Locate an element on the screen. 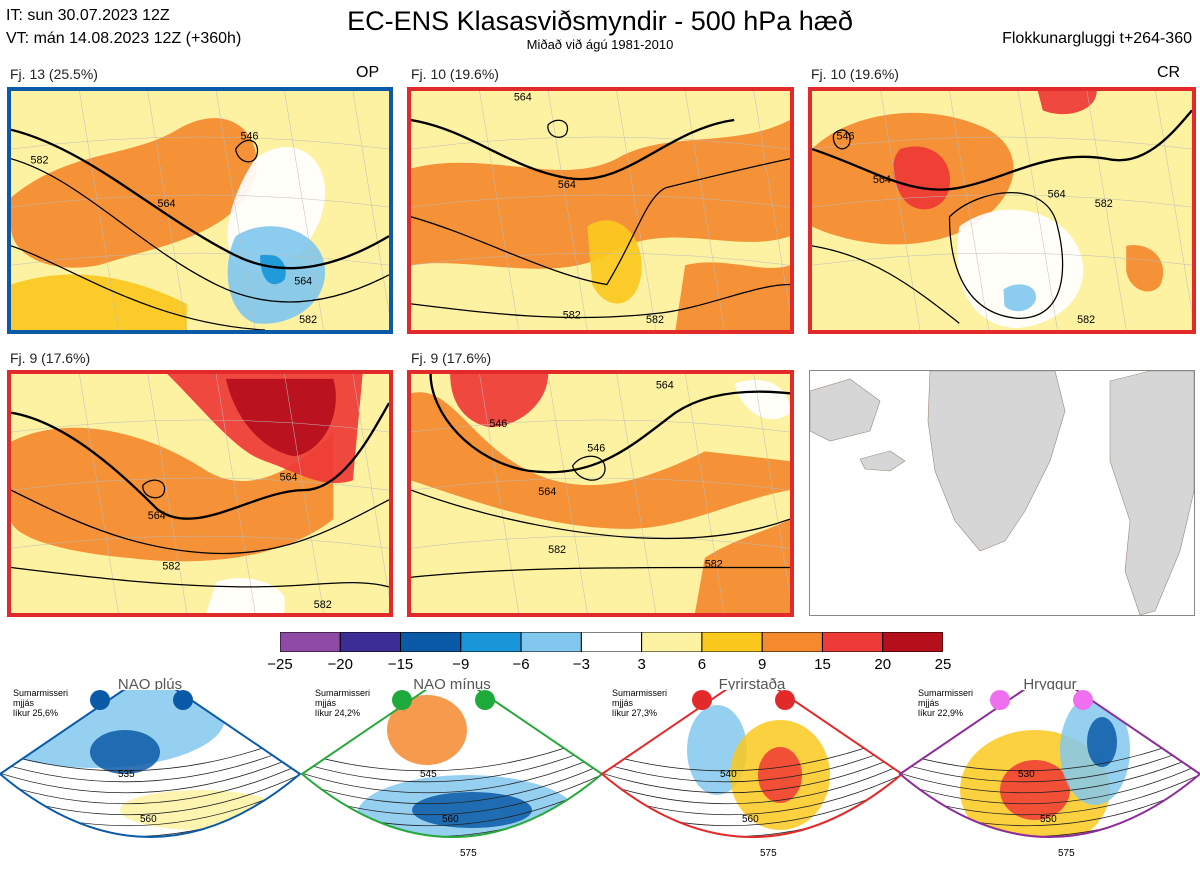 This screenshot has height=876, width=1200. colorbar-tick-label: −9 is located at coordinates (461, 664).